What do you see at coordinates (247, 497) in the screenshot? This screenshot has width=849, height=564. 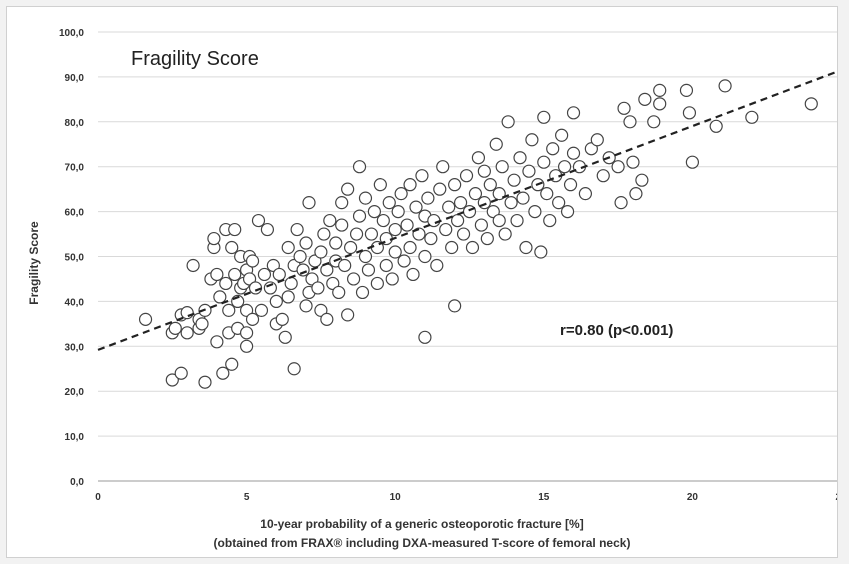 I see `x-tick-label: 5` at bounding box center [247, 497].